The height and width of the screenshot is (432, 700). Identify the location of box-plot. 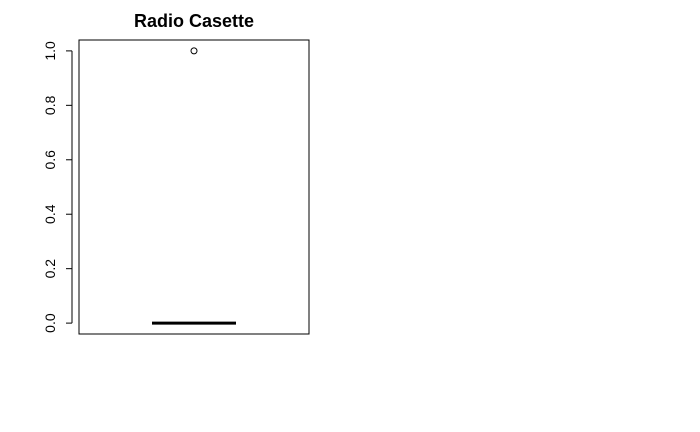
(194, 186).